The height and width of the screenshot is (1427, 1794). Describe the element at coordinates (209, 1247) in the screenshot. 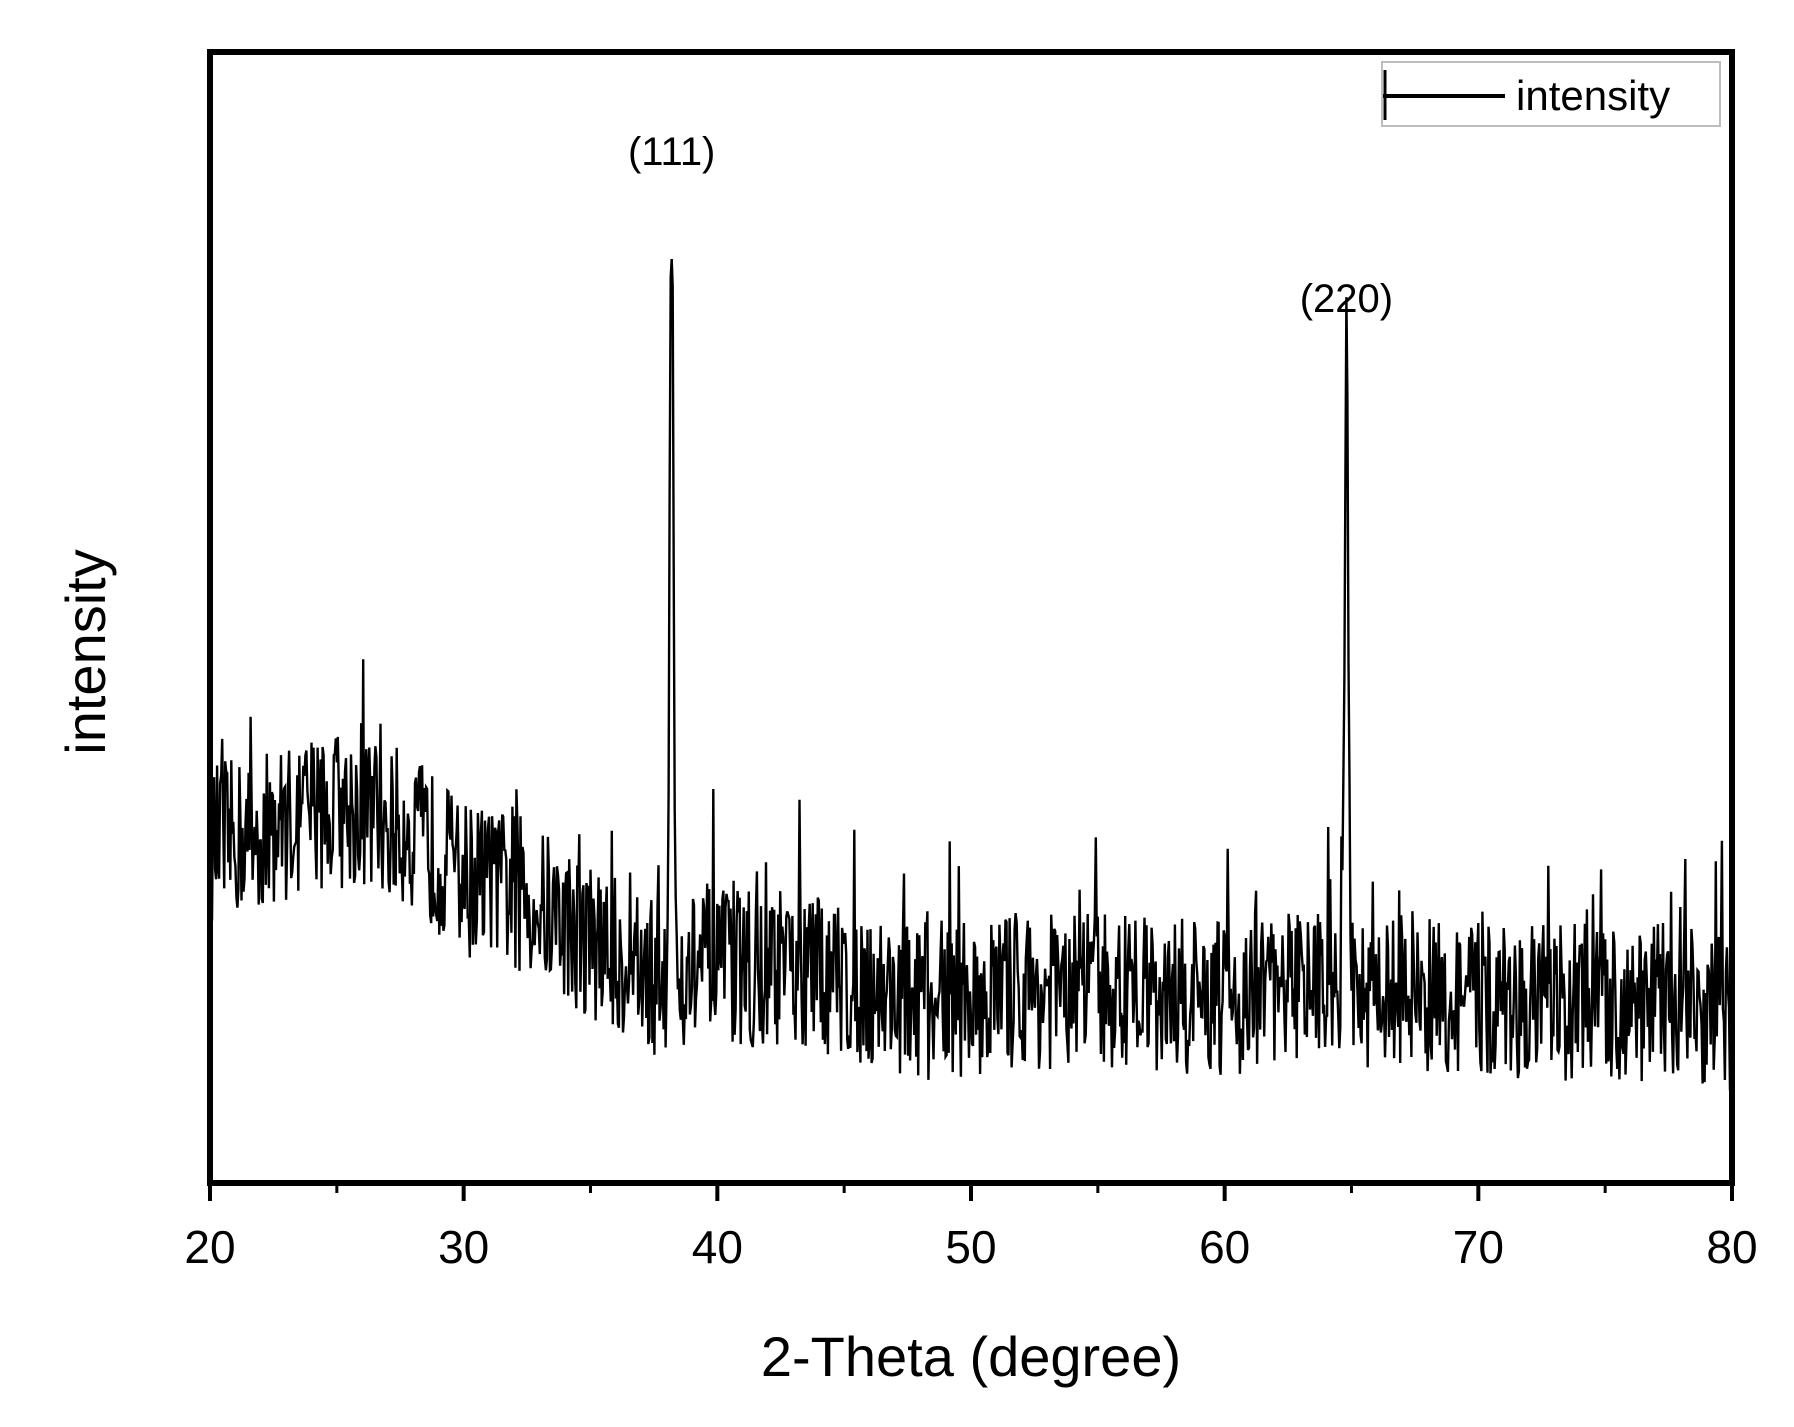

I see `x-tick-label: 20` at that location.